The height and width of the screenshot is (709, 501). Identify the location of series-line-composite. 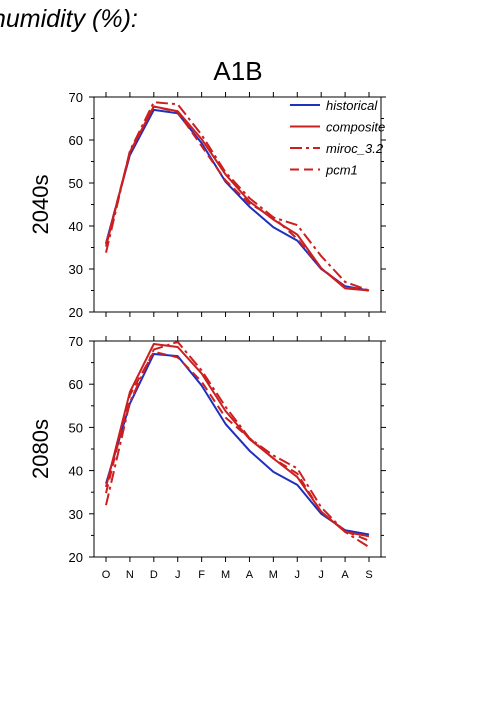
(237, 198).